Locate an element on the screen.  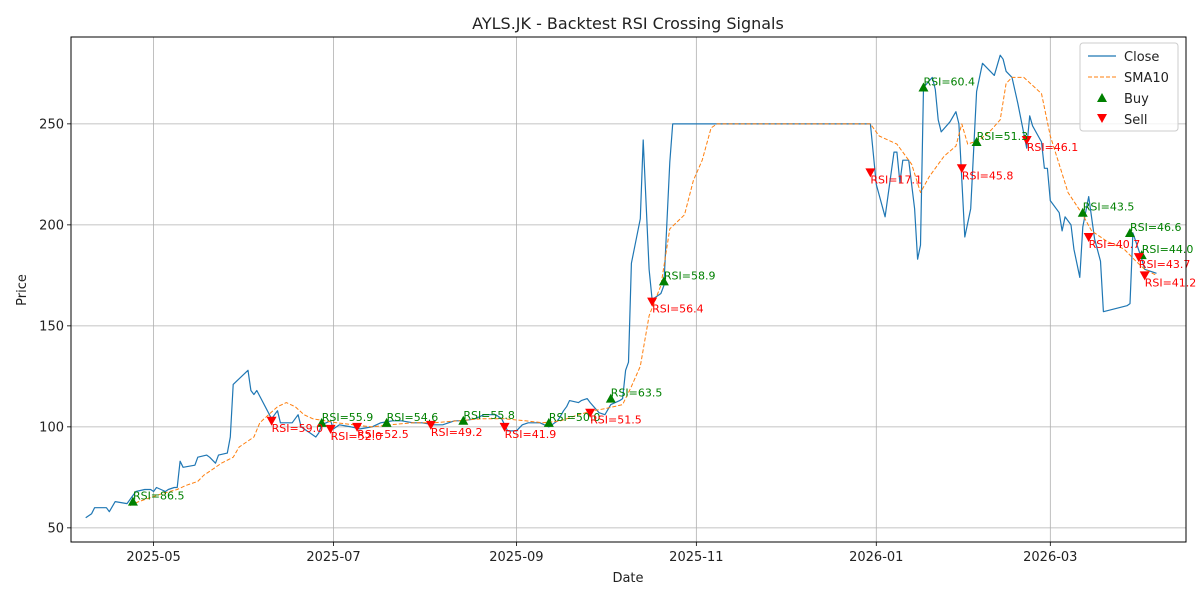
legend-box is located at coordinates (1129, 87).